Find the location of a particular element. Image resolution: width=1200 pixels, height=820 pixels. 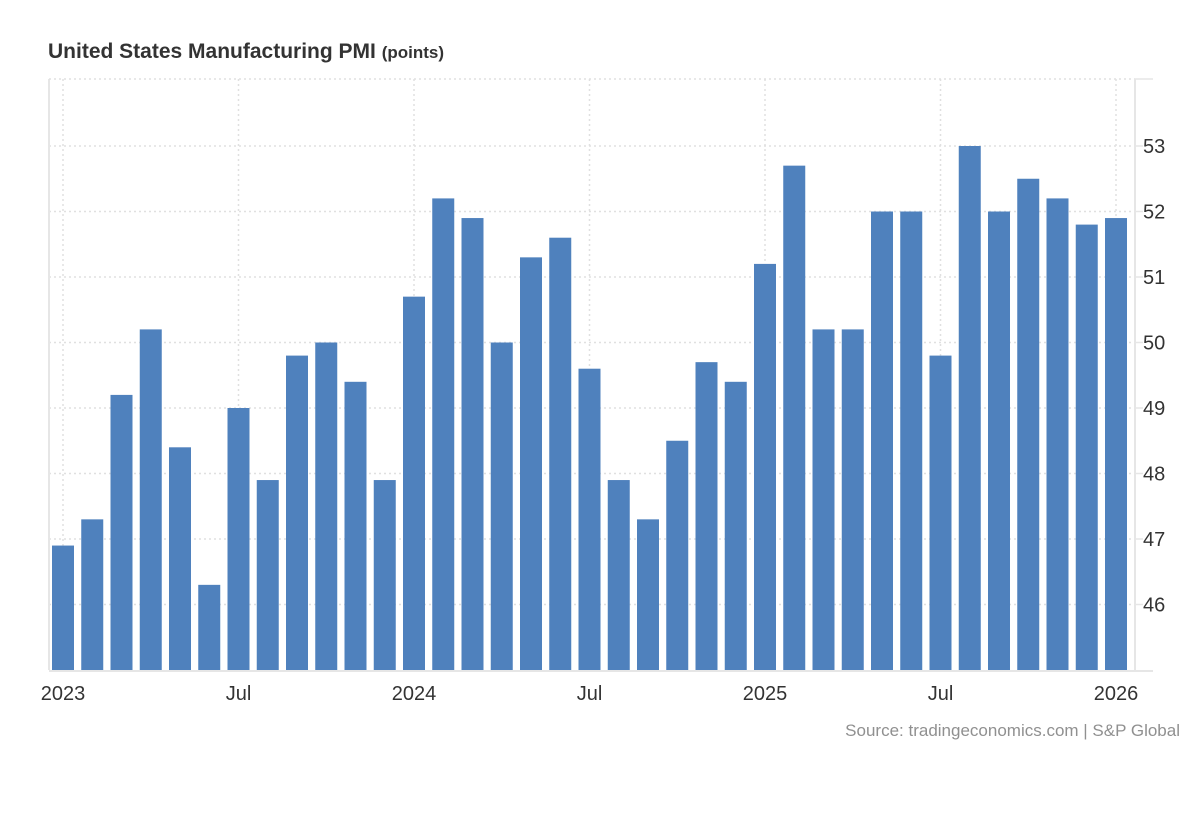

bar: Sep 2023: 49.8 is located at coordinates (297, 512).